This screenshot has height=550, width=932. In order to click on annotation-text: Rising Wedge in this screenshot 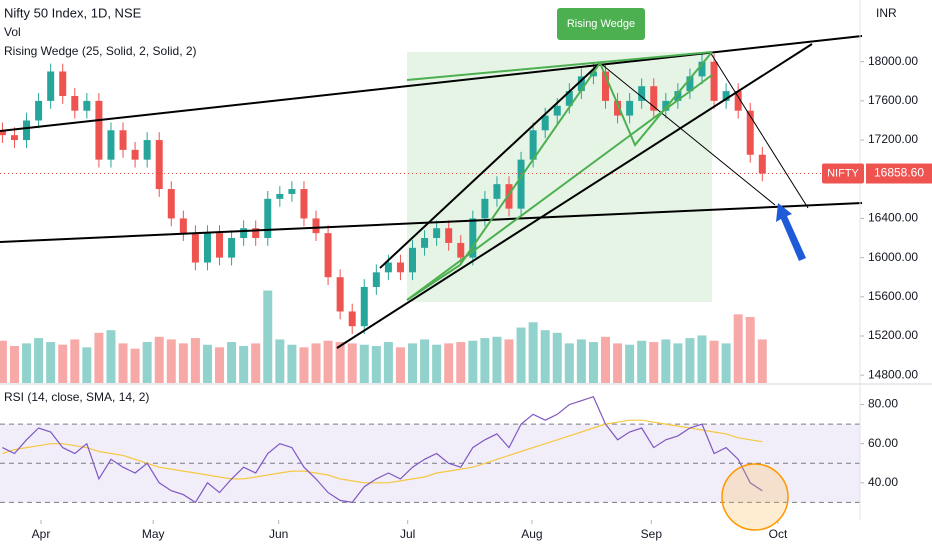, I will do `click(601, 24)`.